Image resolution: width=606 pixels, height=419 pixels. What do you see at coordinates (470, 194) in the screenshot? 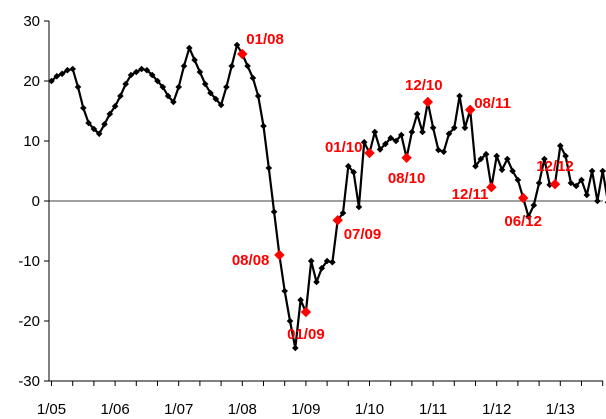
I see `annotation-label: 12/11` at bounding box center [470, 194].